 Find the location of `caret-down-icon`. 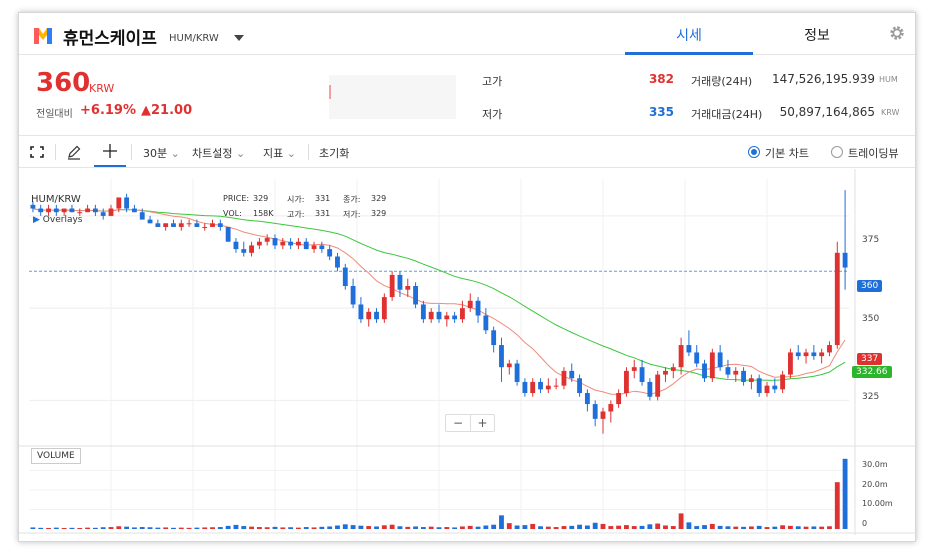

caret-down-icon is located at coordinates (239, 38).